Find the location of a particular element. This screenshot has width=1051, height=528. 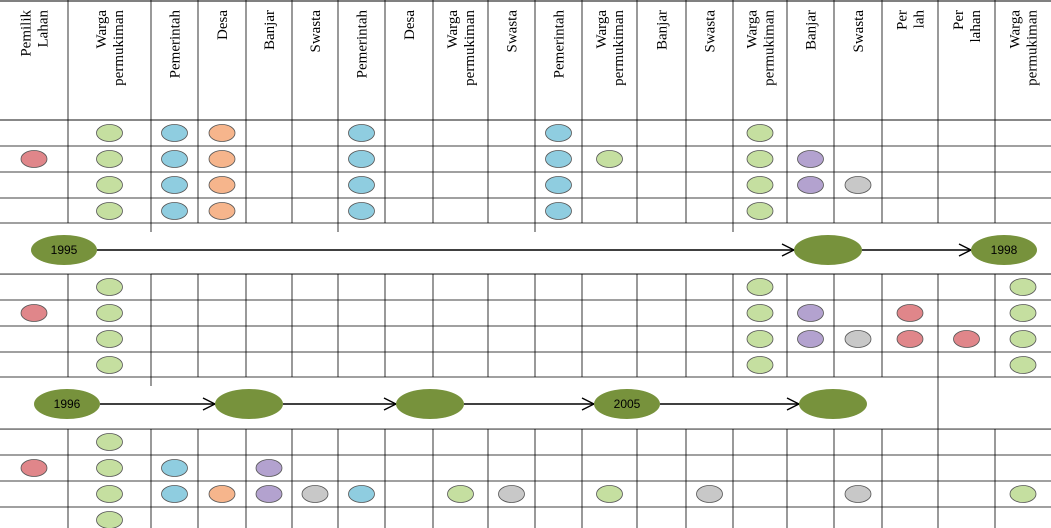

column-header: Desa is located at coordinates (223, 25).